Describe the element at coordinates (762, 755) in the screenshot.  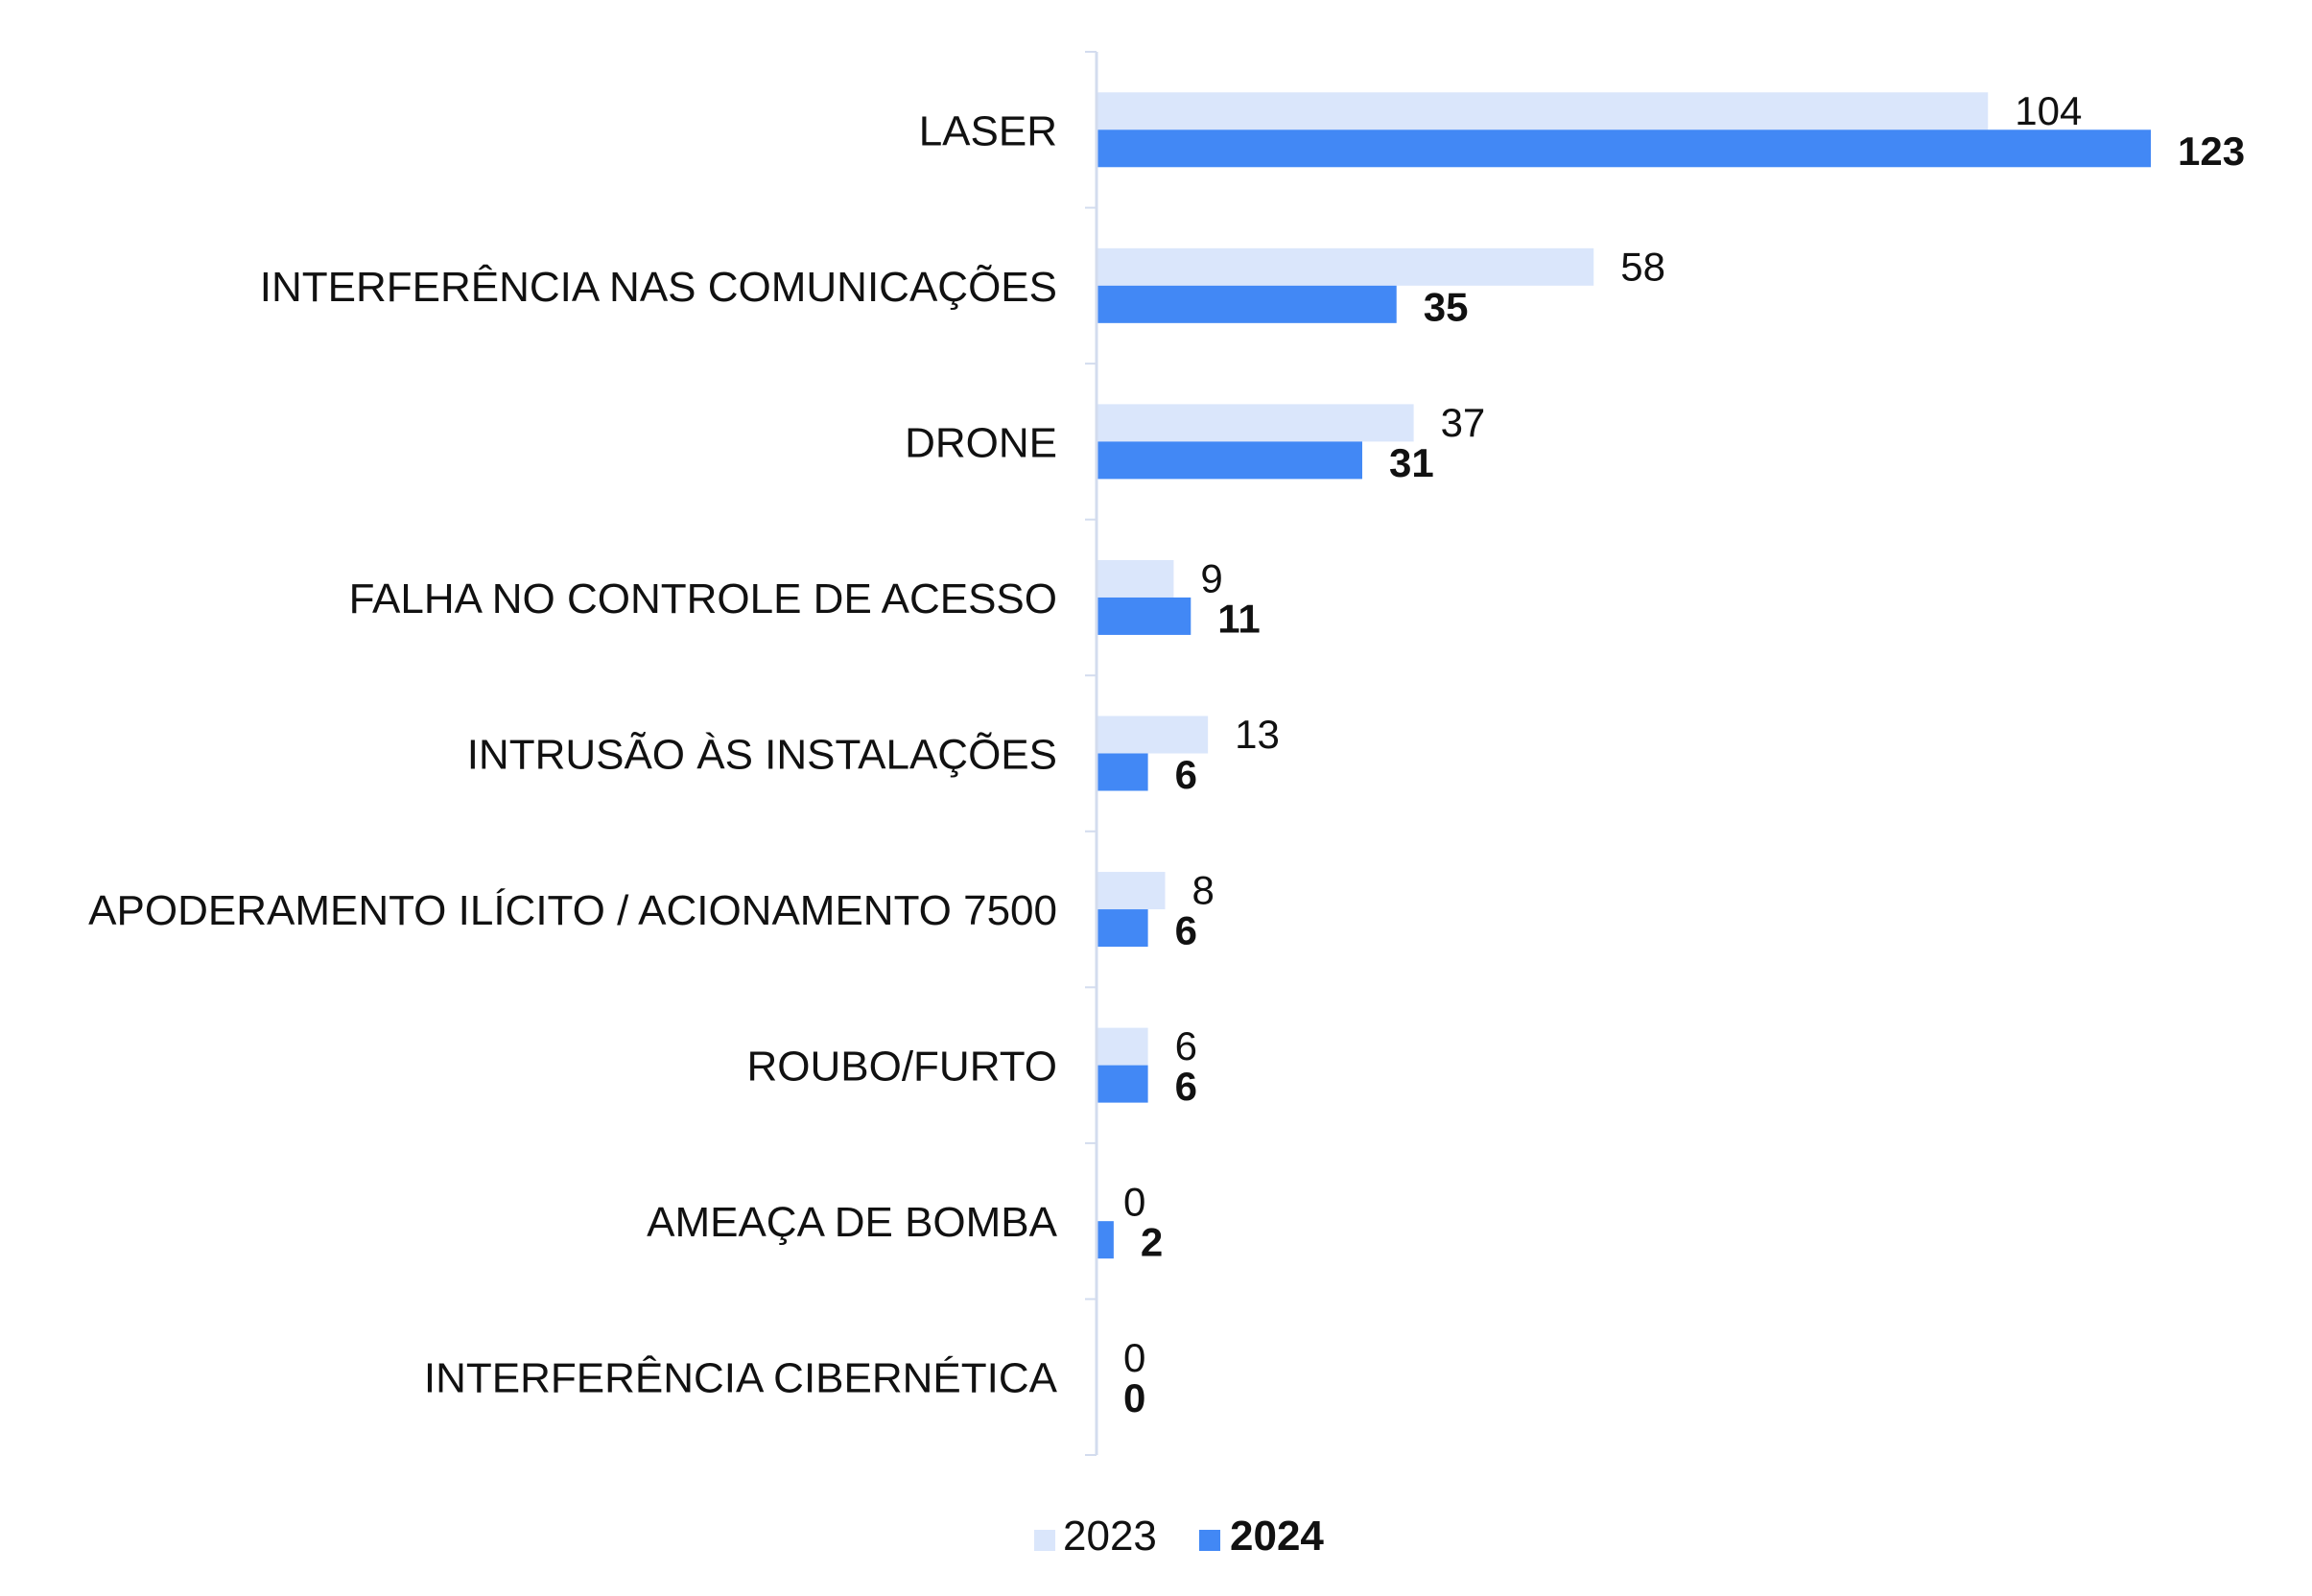
I see `category-label: INTRUSÃO ÀS INSTALAÇÕES` at that location.